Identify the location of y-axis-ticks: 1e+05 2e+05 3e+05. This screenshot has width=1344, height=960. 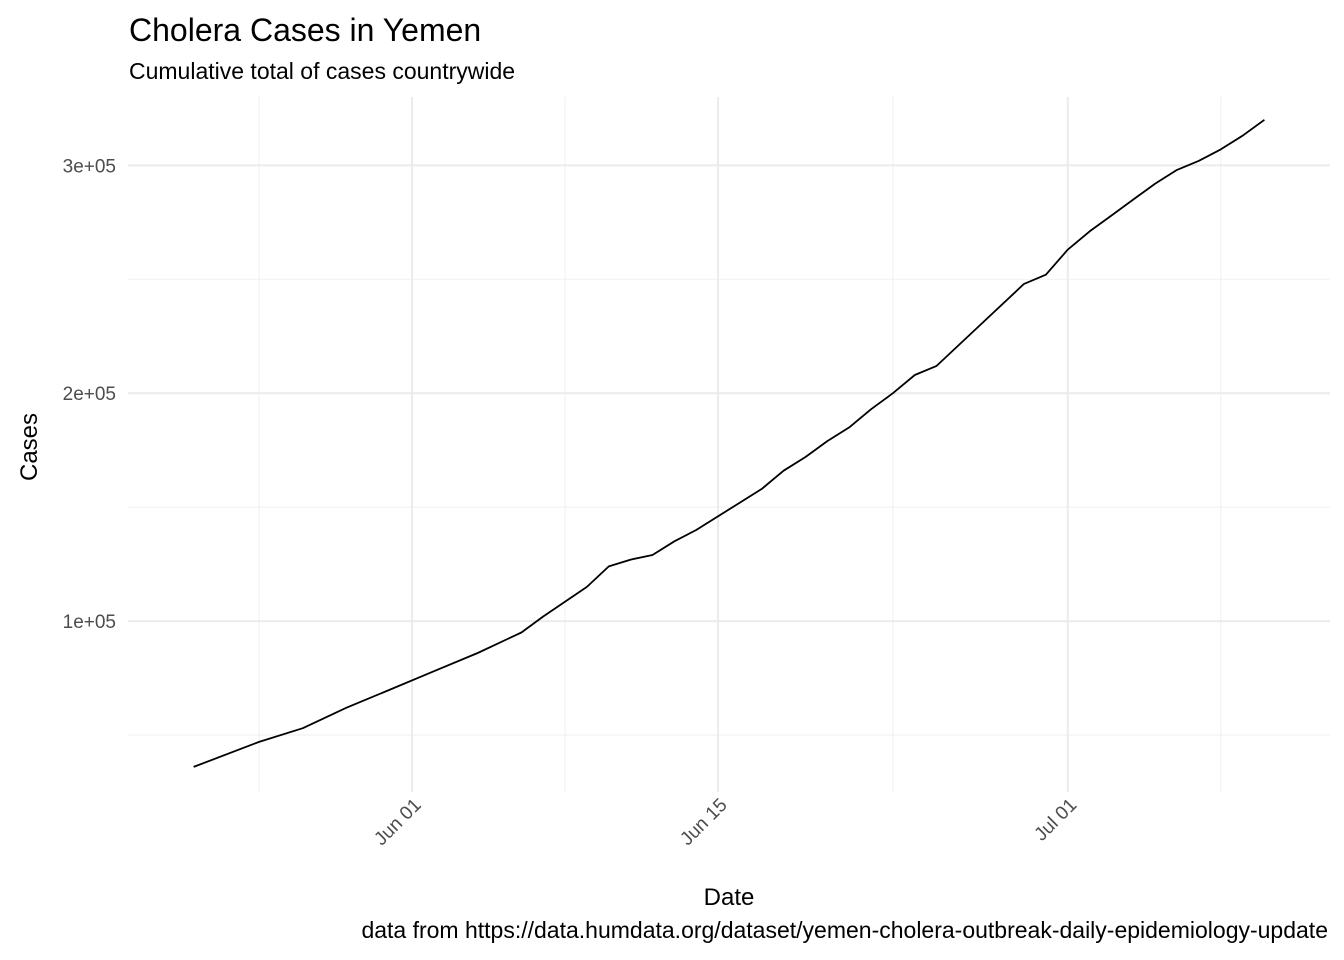
(89, 394).